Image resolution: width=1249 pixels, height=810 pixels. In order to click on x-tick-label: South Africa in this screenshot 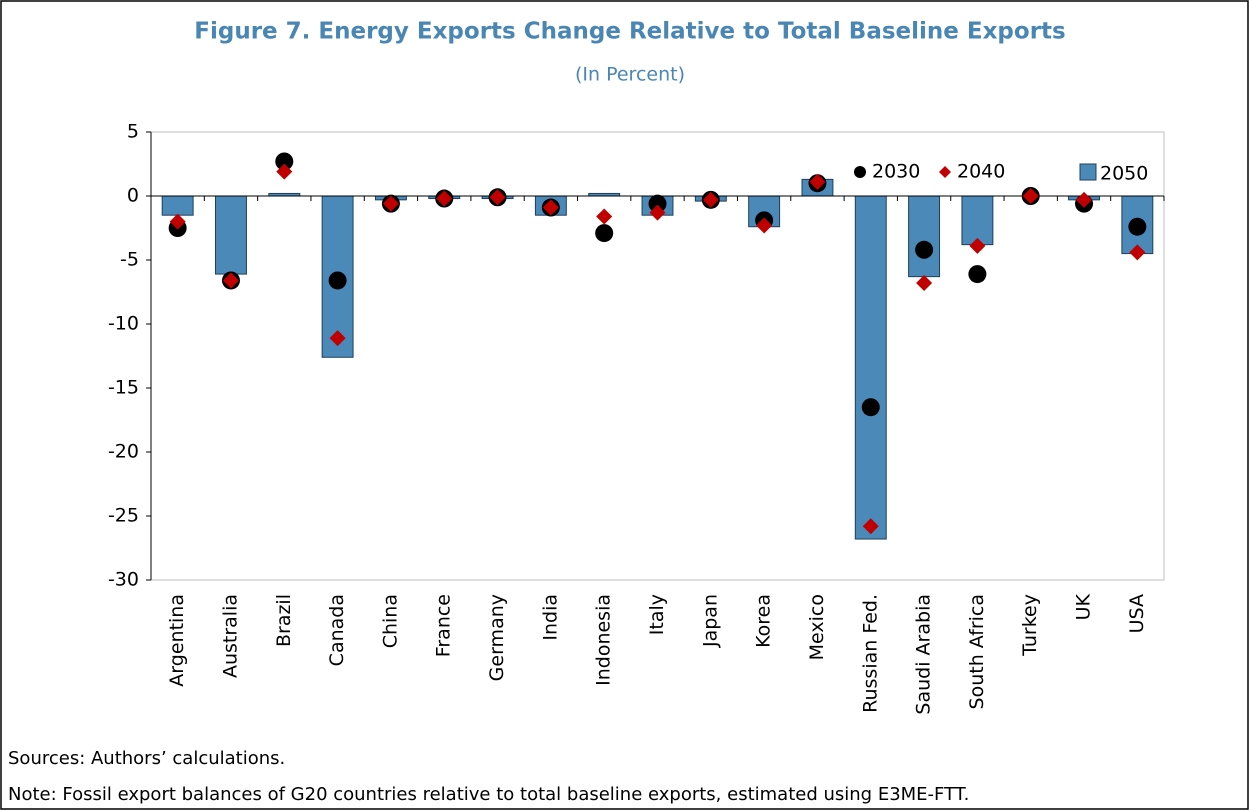, I will do `click(977, 651)`.